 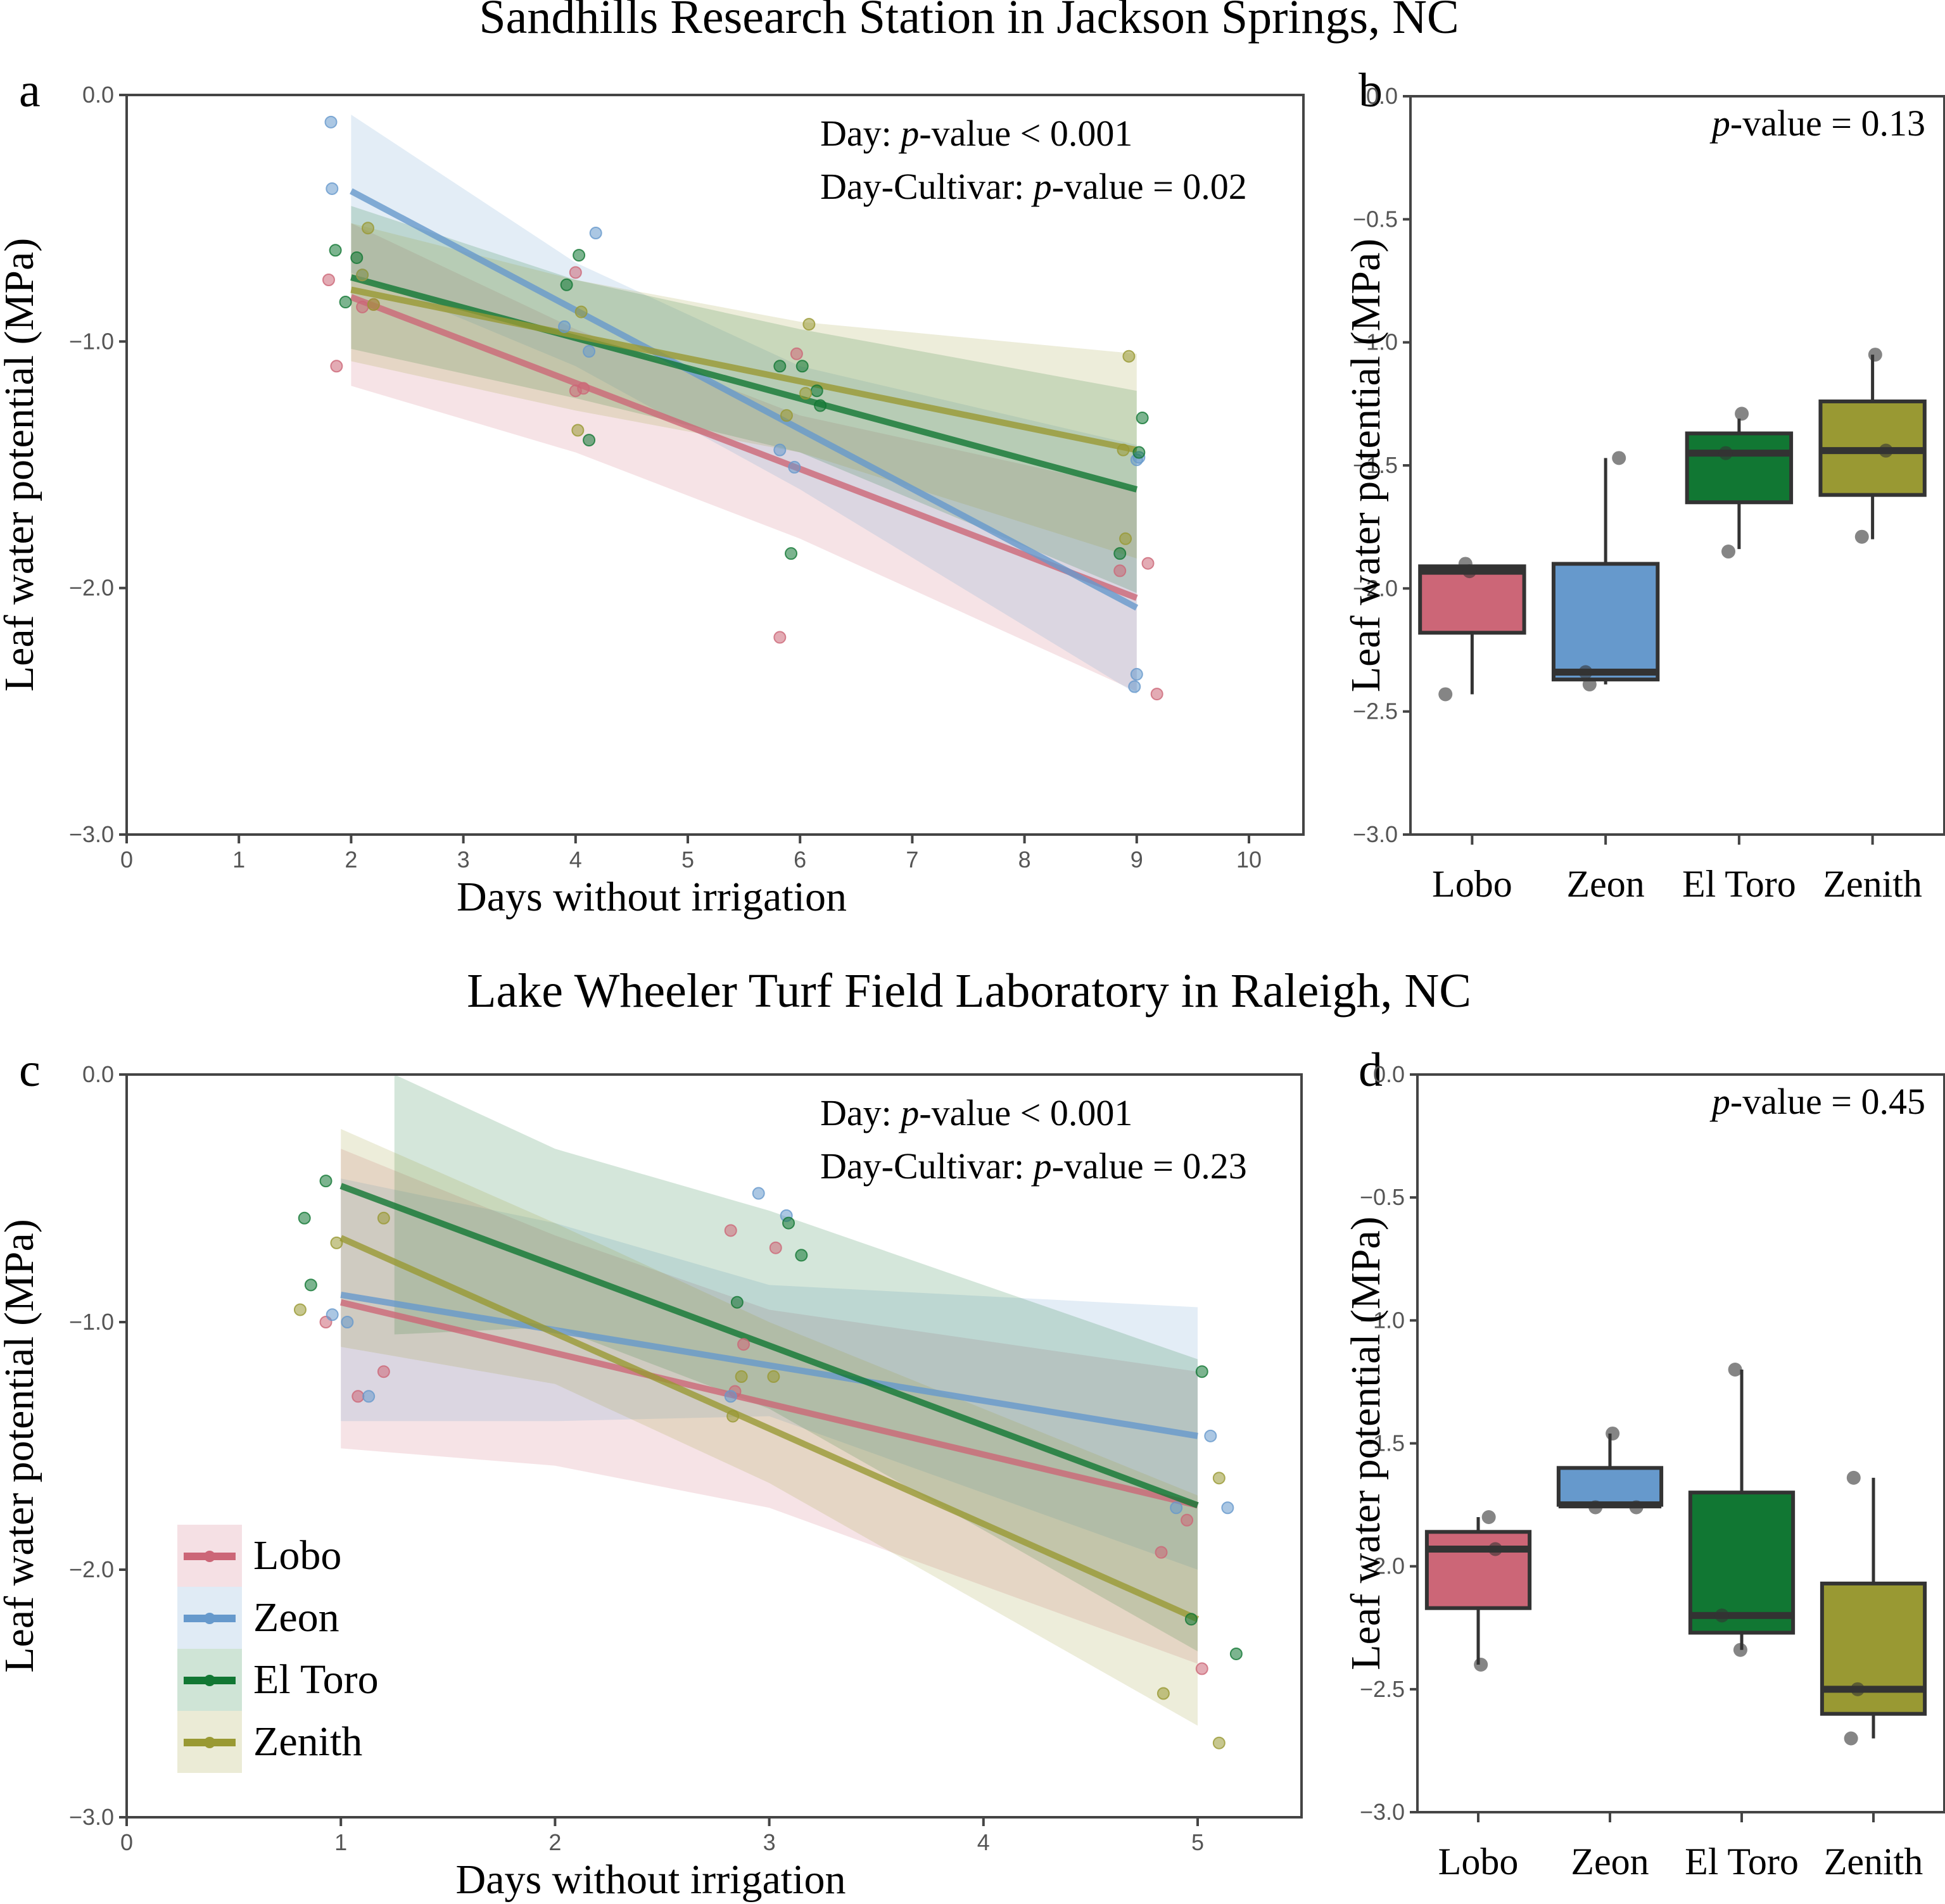 I want to click on legend: Lobo Zeon El Toro Zenith, so click(x=278, y=1649).